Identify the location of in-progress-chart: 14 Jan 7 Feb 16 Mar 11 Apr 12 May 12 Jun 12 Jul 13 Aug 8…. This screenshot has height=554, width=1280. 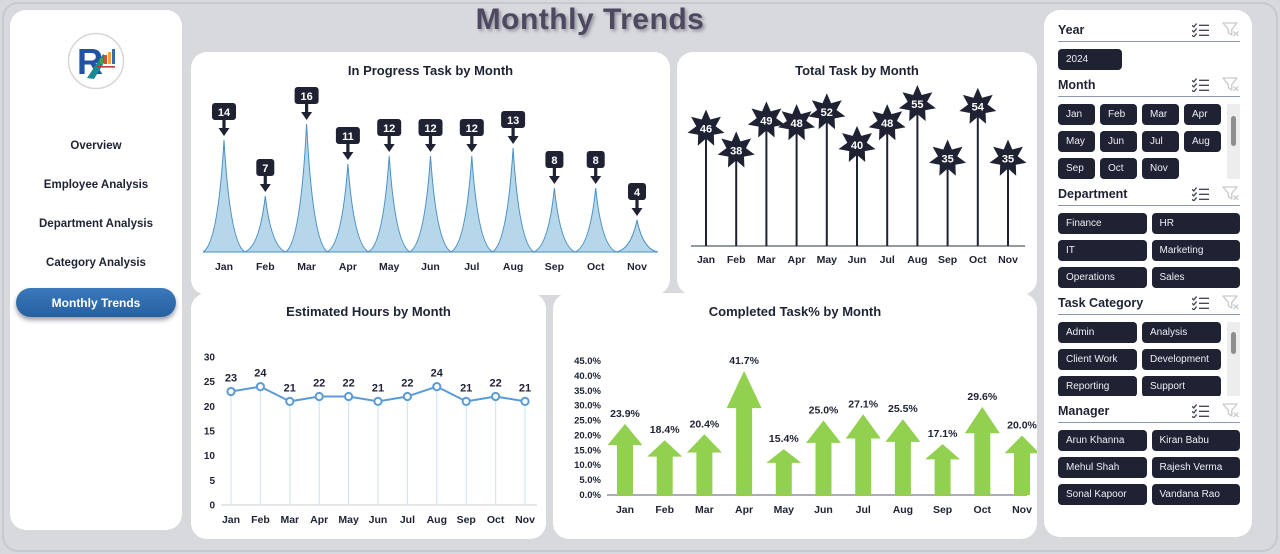
(430, 182).